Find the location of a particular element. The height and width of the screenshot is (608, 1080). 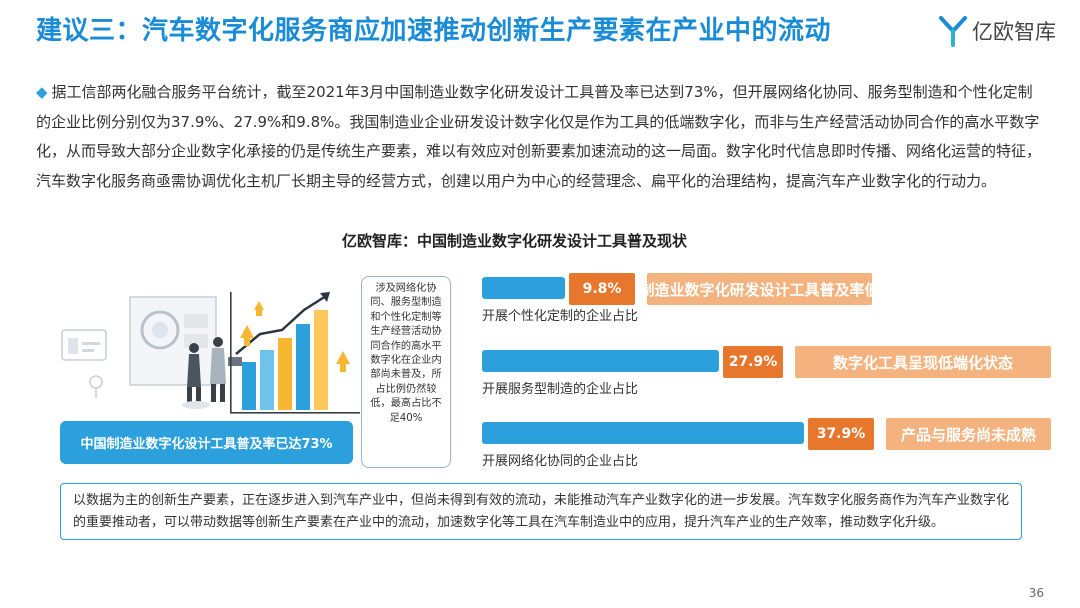

finding-tag: 数字化工具呈现低端化状态 is located at coordinates (923, 362).